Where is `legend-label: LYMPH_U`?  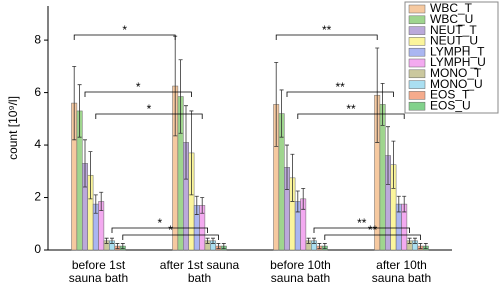 legend-label: LYMPH_U is located at coordinates (458, 62).